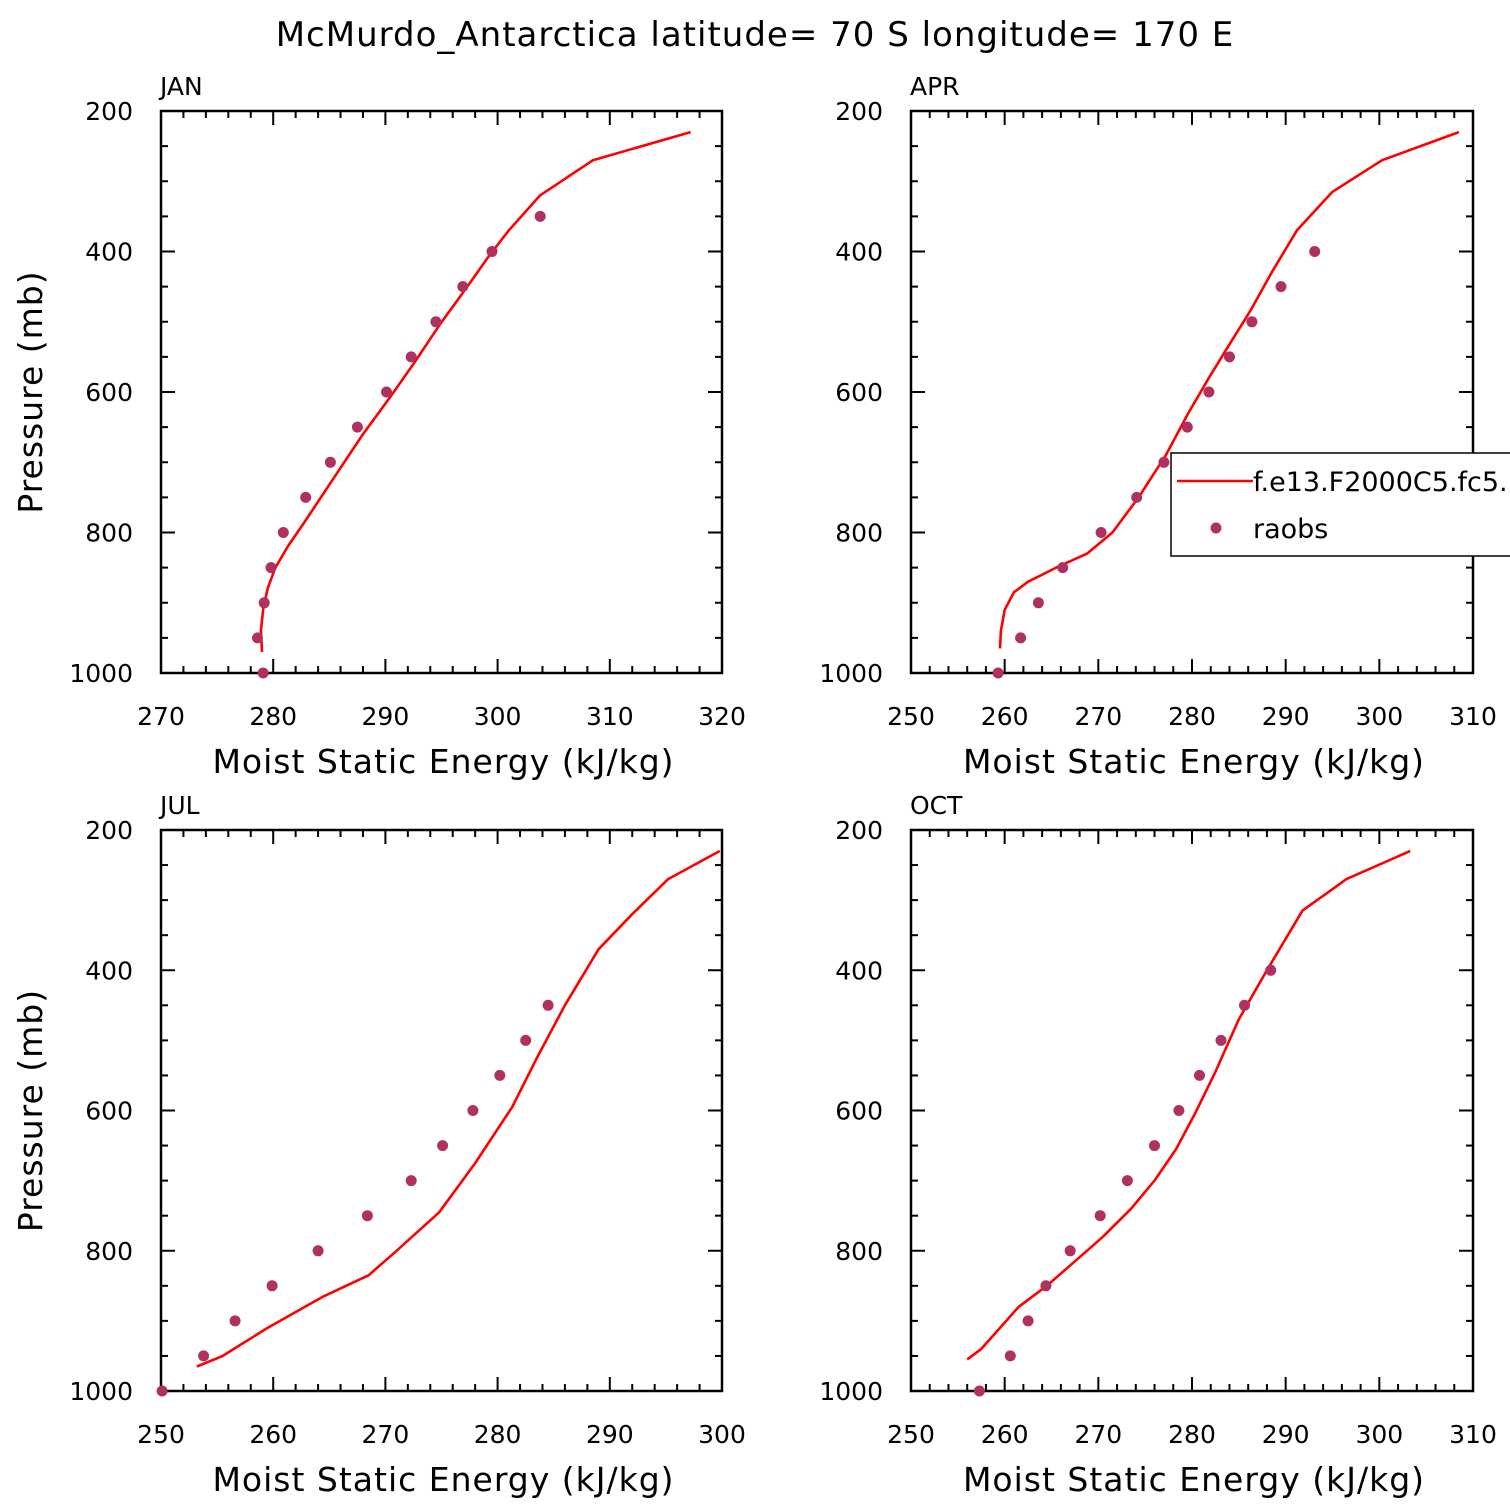 Image resolution: width=1510 pixels, height=1510 pixels. Describe the element at coordinates (1381, 482) in the screenshot. I see `legend-model-label: f.e13.F2000C5.fc5.ne30_g16.cam.h0` at that location.